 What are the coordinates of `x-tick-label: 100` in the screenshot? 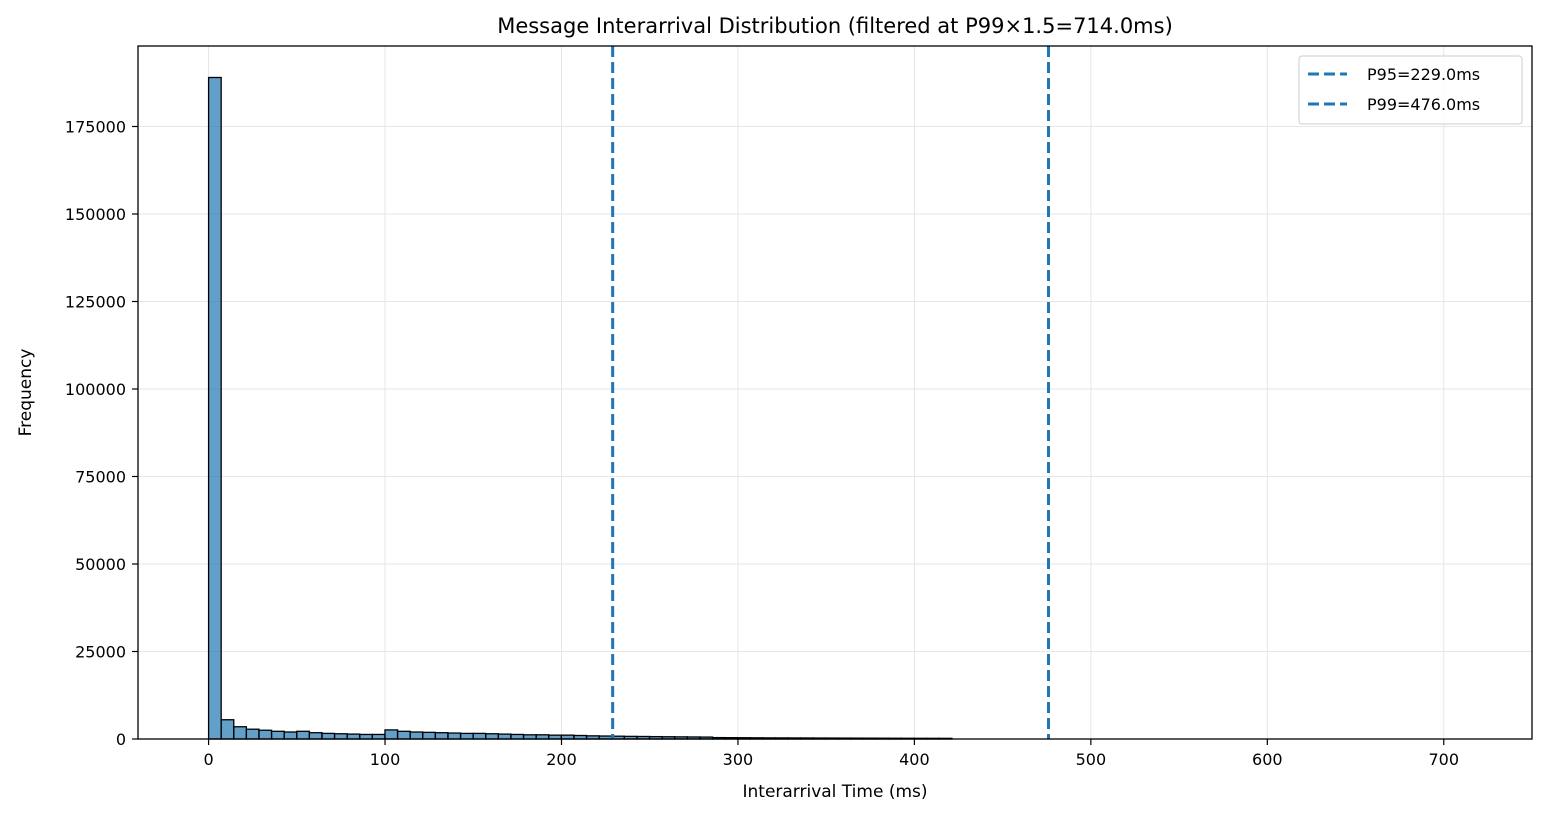 It's located at (385, 759).